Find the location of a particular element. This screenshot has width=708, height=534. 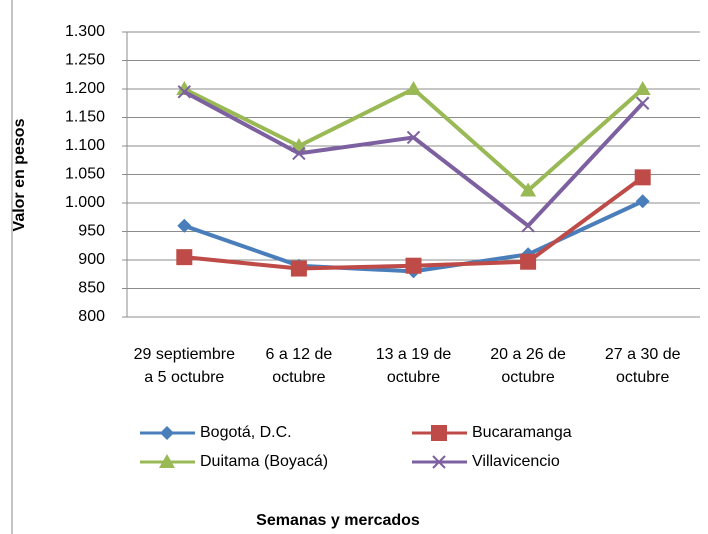

y-tick-label: 950 is located at coordinates (91, 231).